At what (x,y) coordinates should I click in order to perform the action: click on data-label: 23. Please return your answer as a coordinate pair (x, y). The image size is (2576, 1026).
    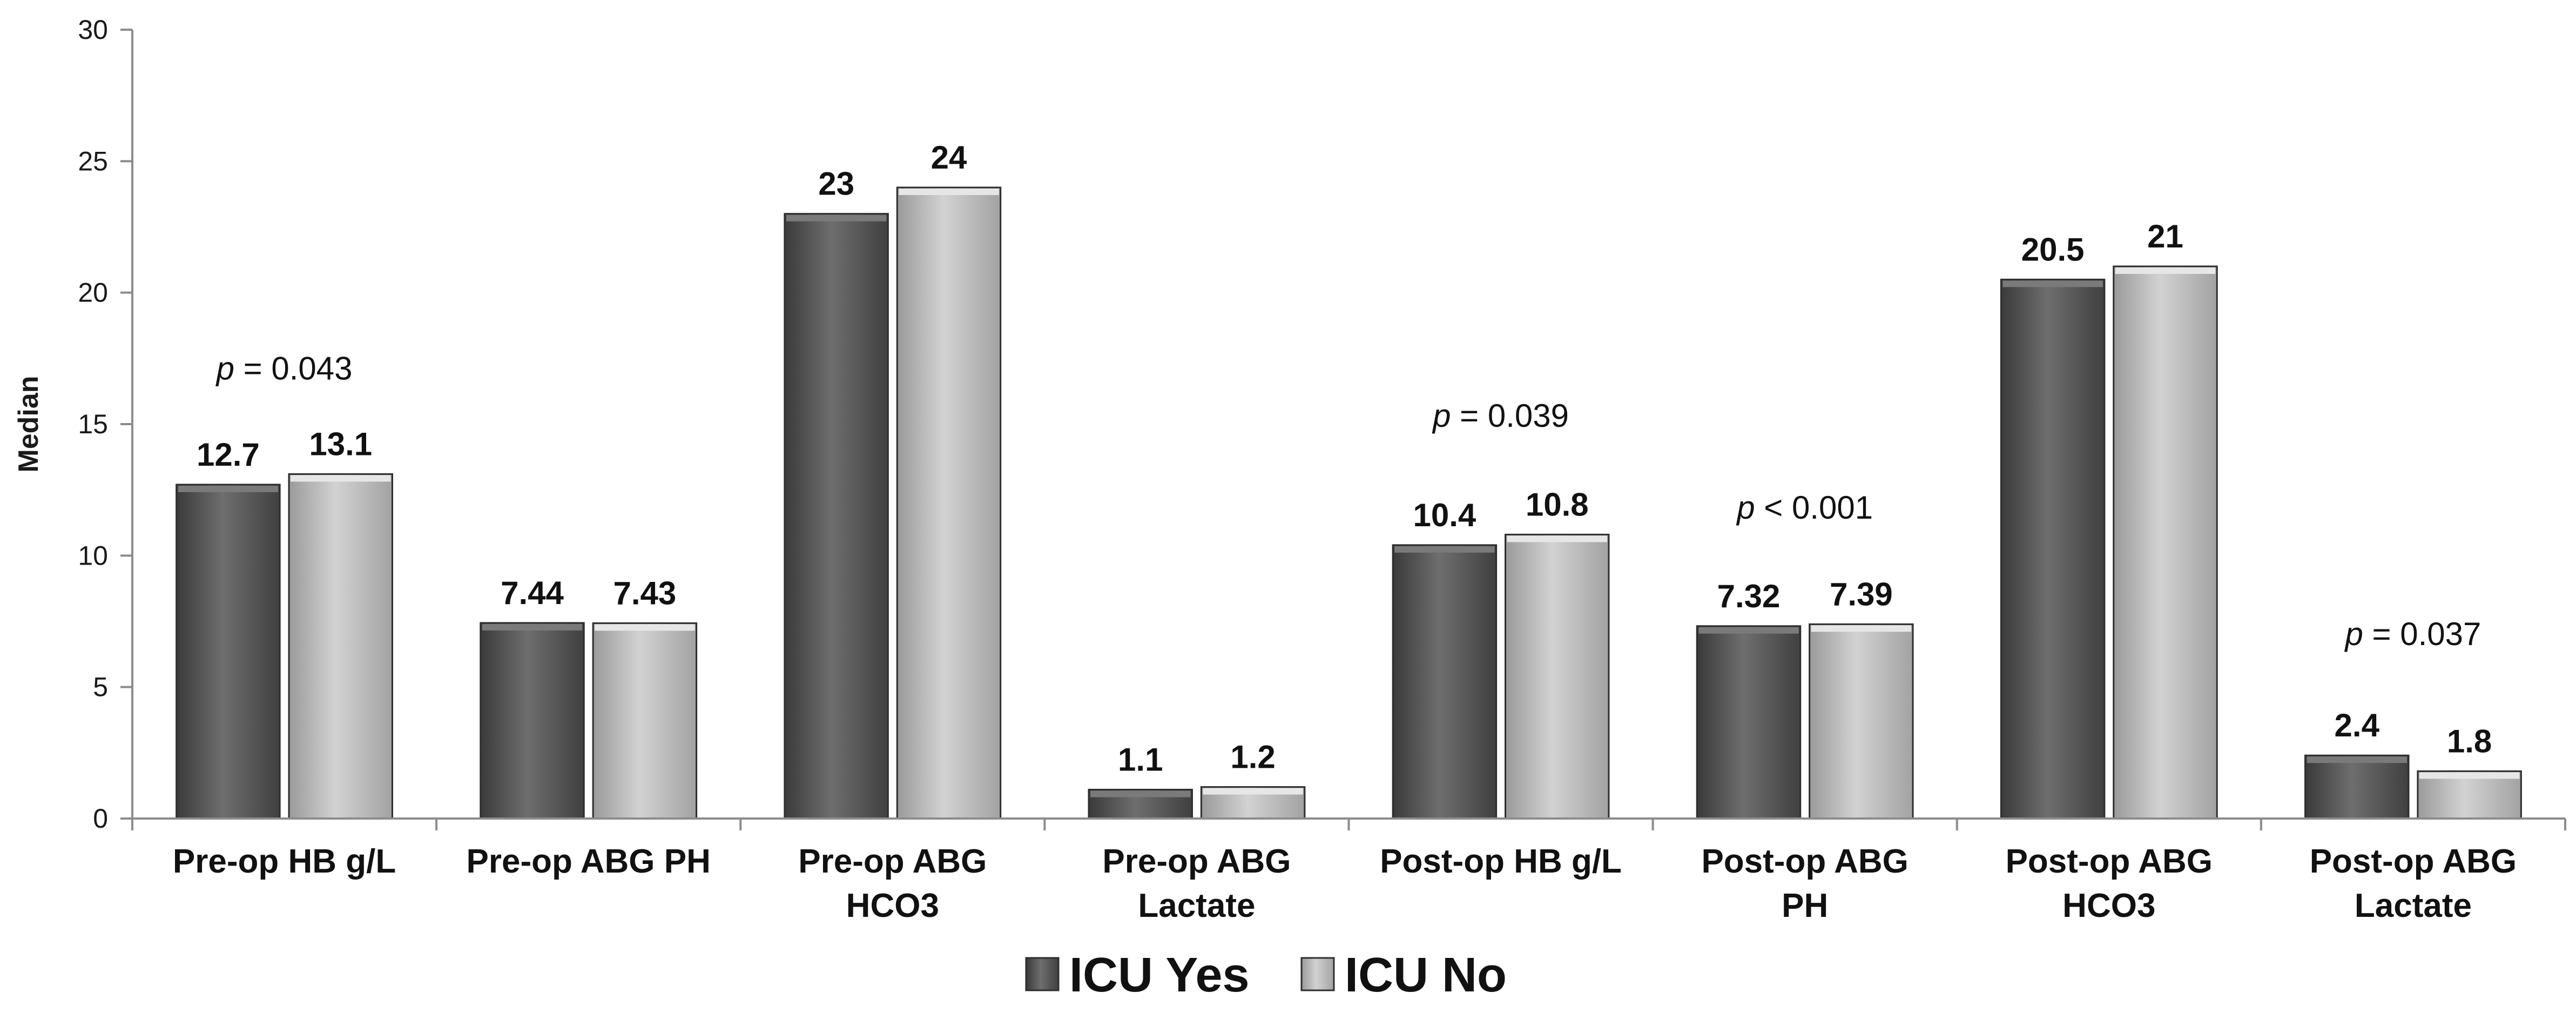
    Looking at the image, I should click on (836, 184).